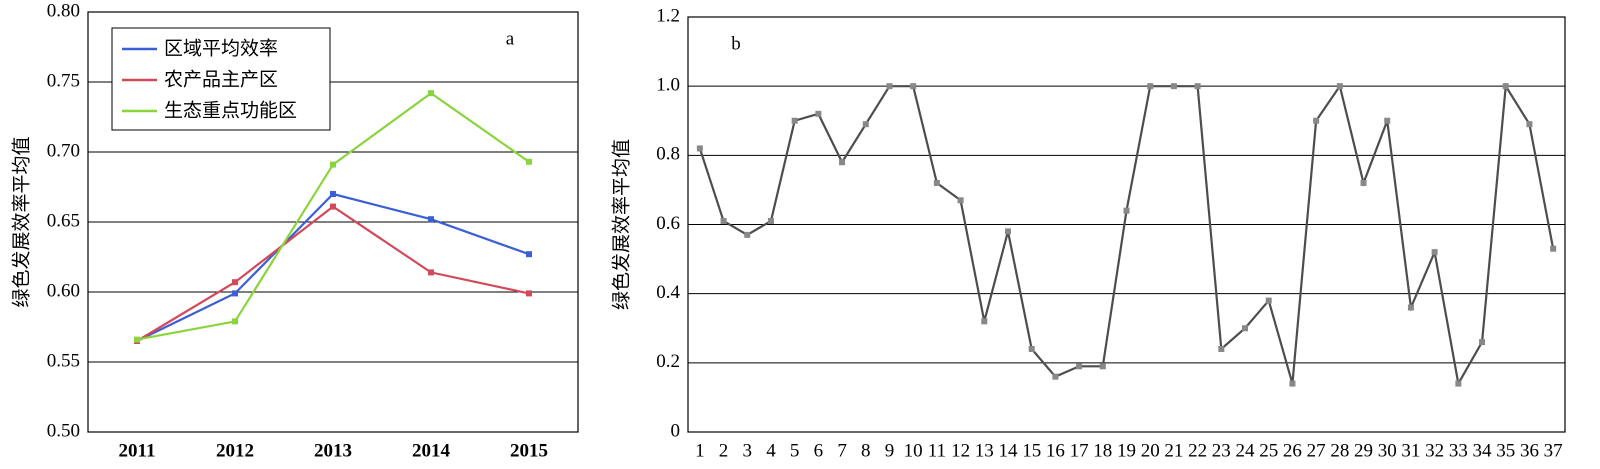 The width and height of the screenshot is (1600, 469). Describe the element at coordinates (63, 10) in the screenshot. I see `y-tick-label: 0.80` at that location.